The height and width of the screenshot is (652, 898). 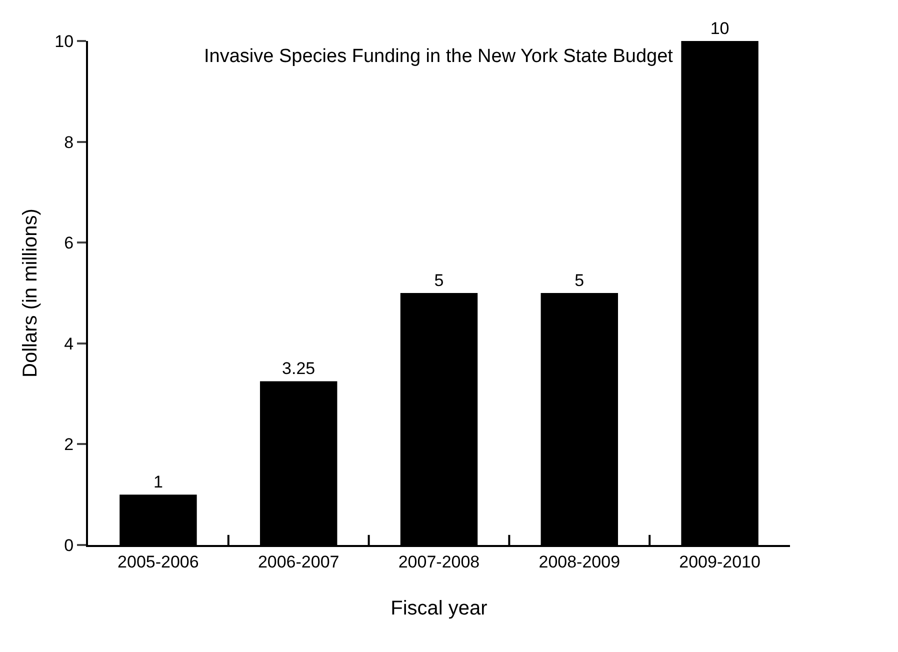 What do you see at coordinates (31, 293) in the screenshot?
I see `y-axis-title: Dollars (in millions)` at bounding box center [31, 293].